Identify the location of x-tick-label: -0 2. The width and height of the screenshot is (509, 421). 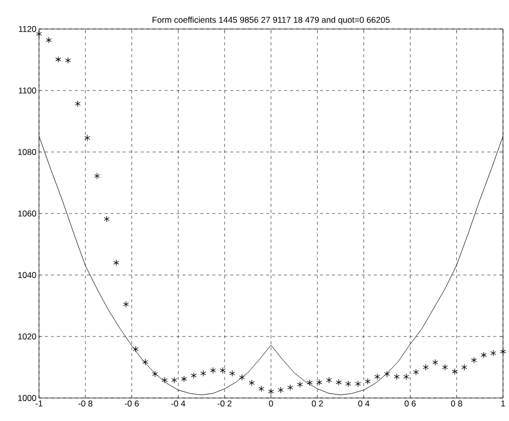
(225, 403).